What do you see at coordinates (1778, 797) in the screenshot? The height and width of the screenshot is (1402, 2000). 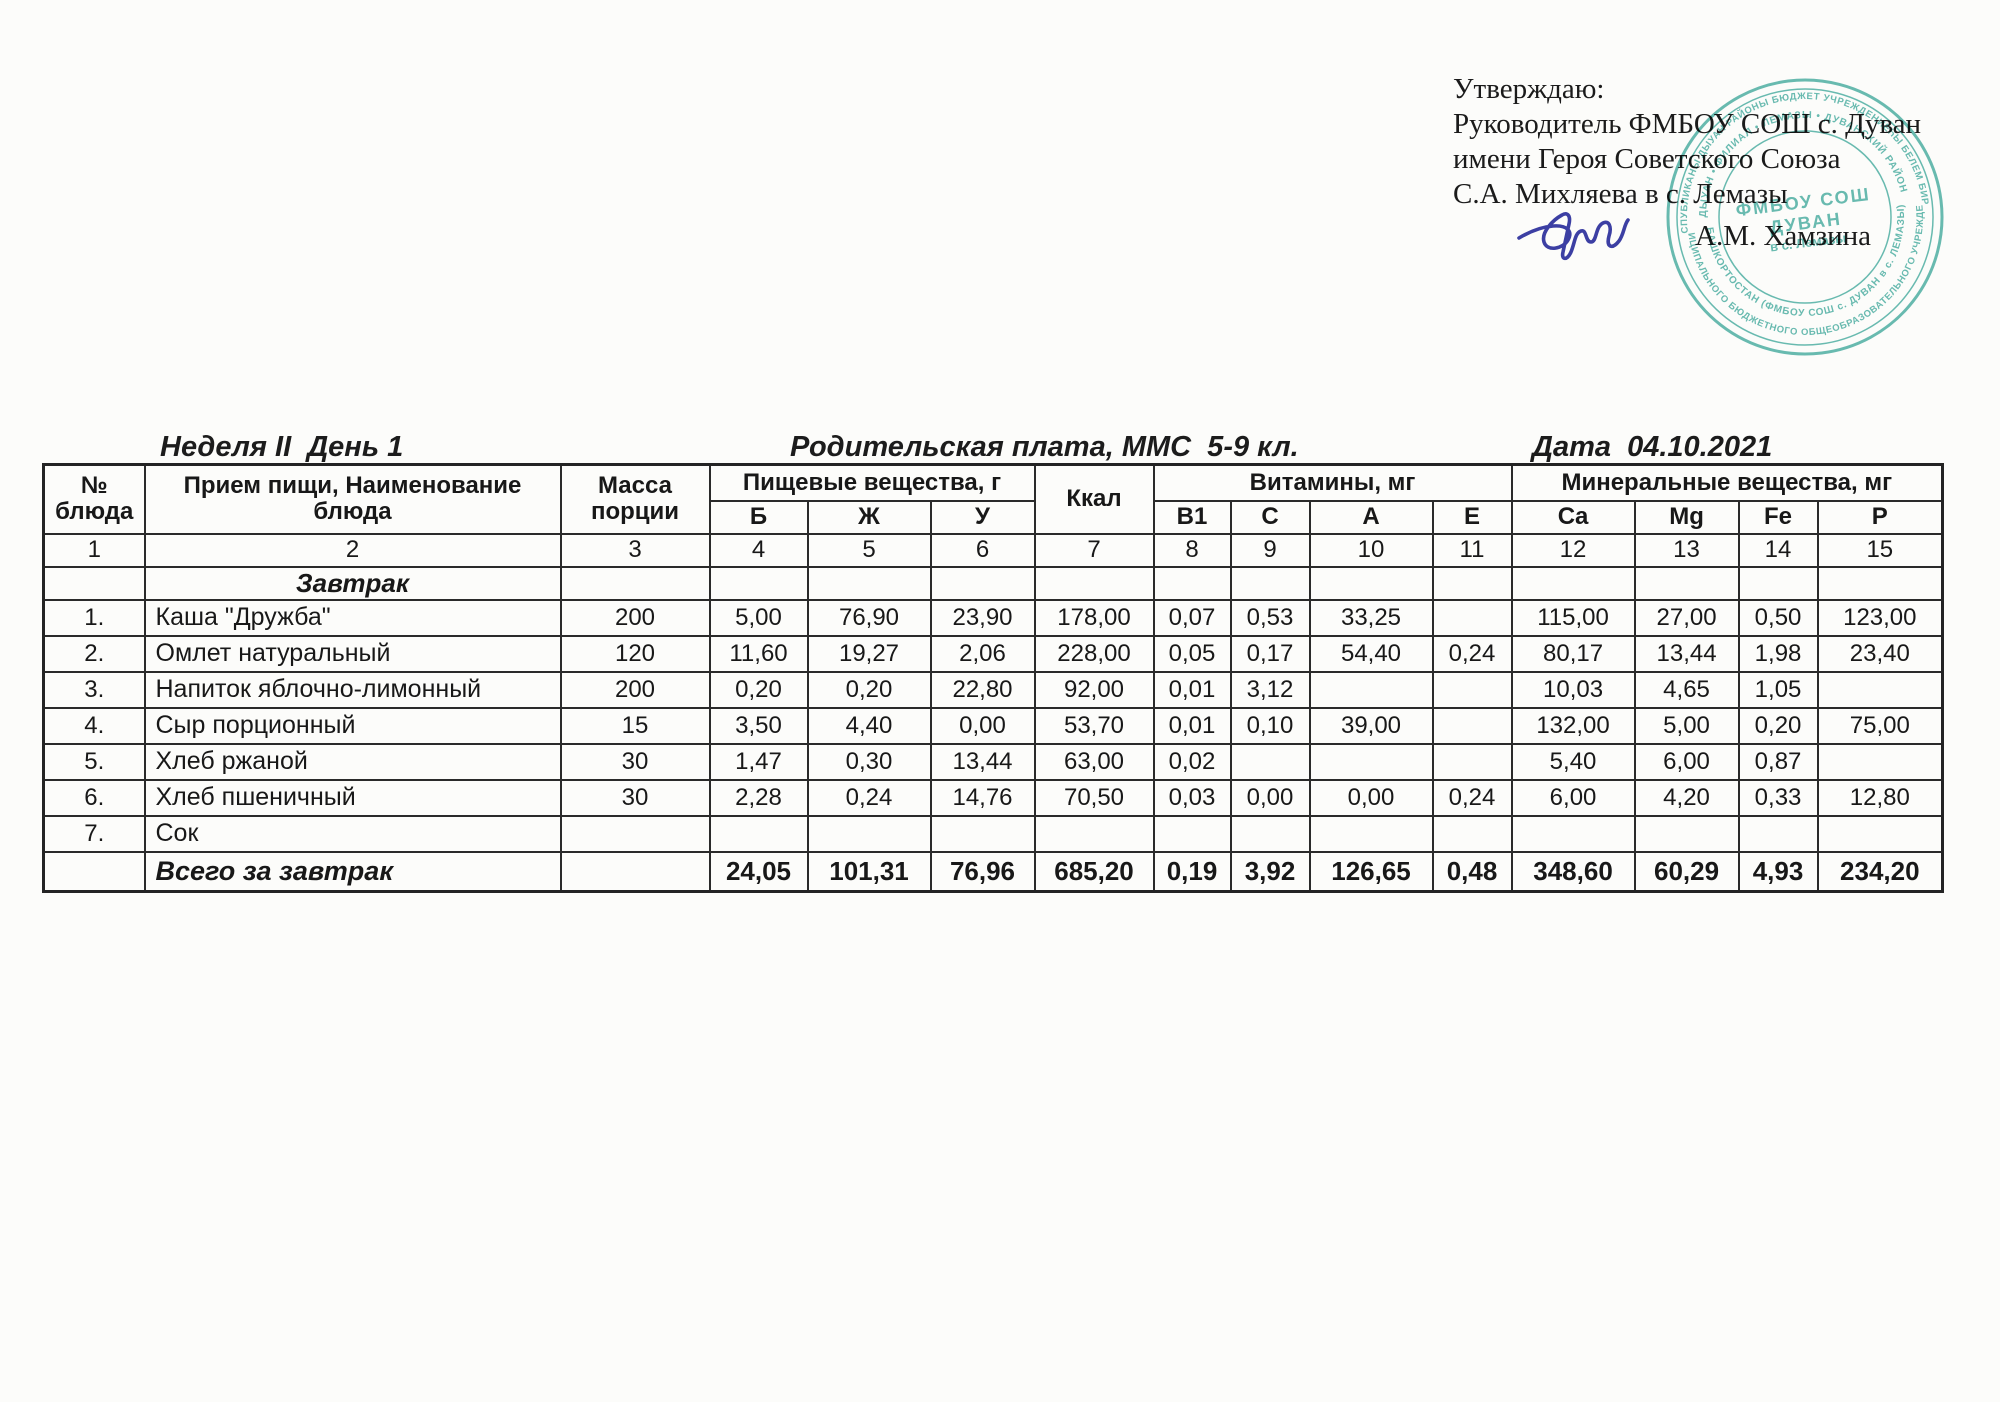 I see `cell-fe: 0,33` at bounding box center [1778, 797].